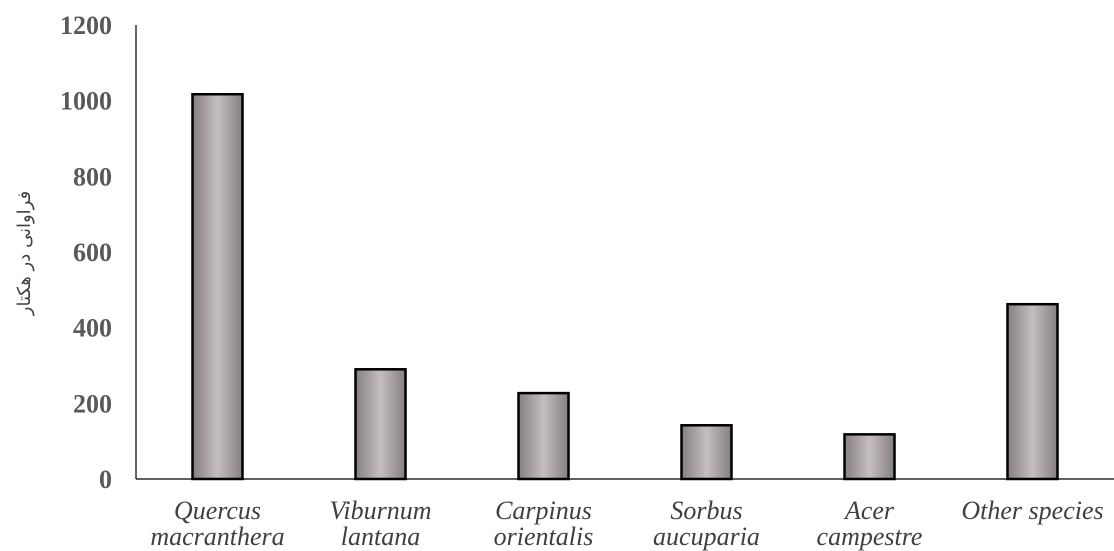 The height and width of the screenshot is (551, 1114). What do you see at coordinates (706, 536) in the screenshot?
I see `x-tick-label: aucuparia` at bounding box center [706, 536].